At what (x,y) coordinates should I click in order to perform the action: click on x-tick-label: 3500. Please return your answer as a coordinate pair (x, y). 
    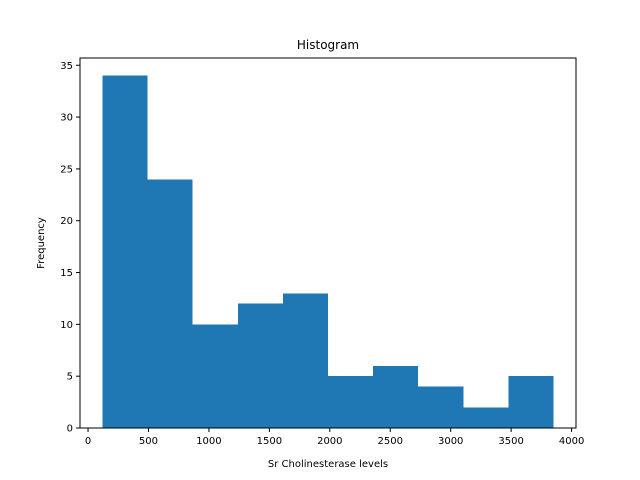
    Looking at the image, I should click on (510, 441).